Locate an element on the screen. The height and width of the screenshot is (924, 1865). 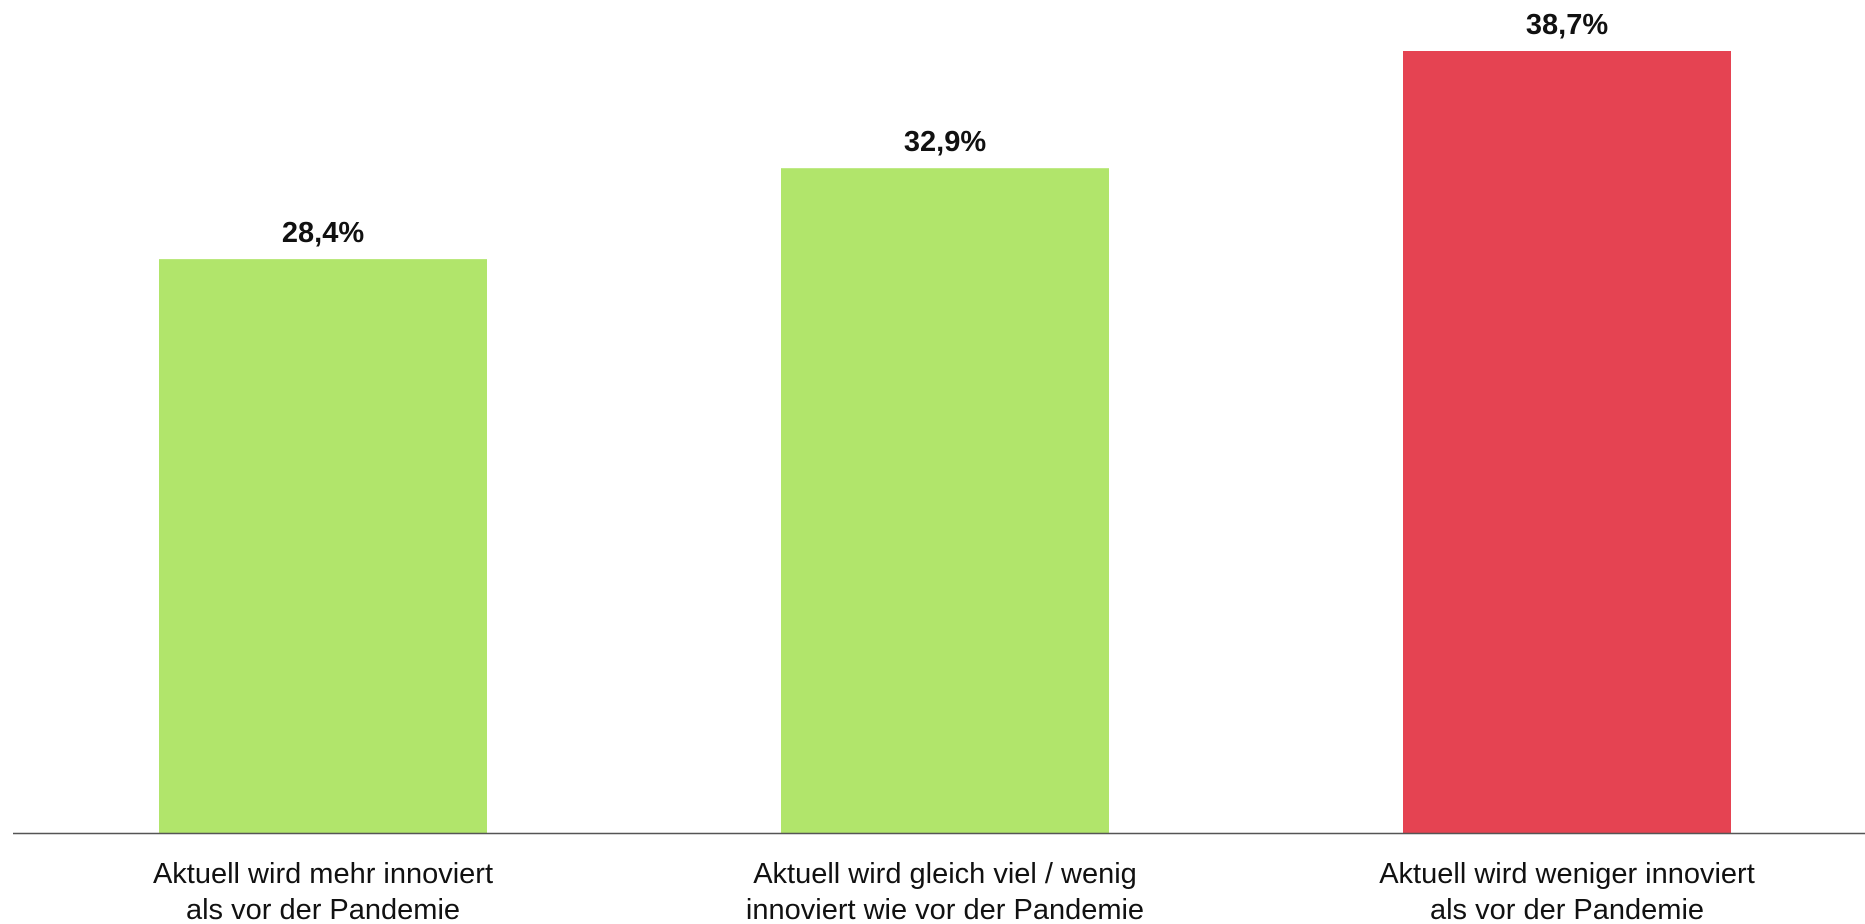
category-label-1-line-1: Aktuell wird mehr innoviert is located at coordinates (323, 874).